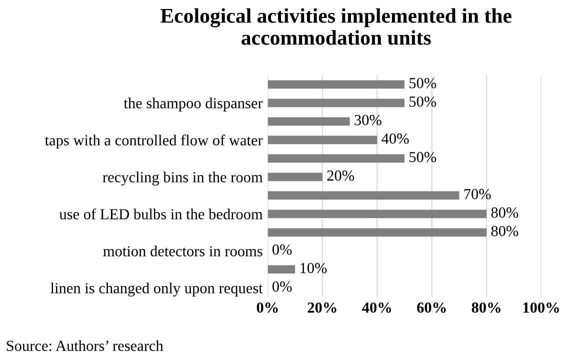  Describe the element at coordinates (85, 346) in the screenshot. I see `source-note: Source: Authors’ research` at that location.